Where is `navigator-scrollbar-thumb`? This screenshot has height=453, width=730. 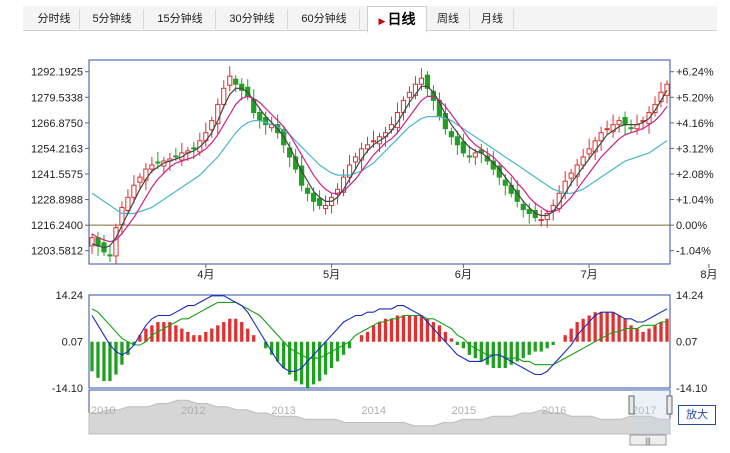
navigator-scrollbar-thumb is located at coordinates (648, 440).